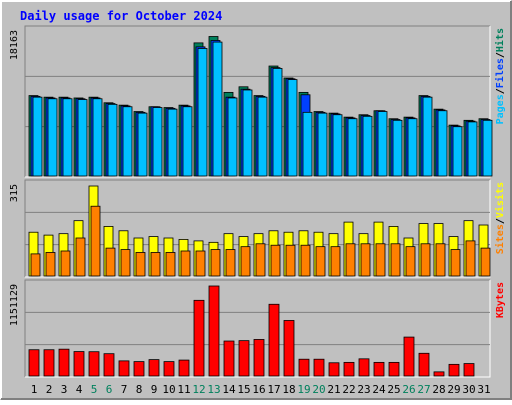 The image size is (512, 405). I want to click on x-tick-day-18: 18, so click(288, 389).